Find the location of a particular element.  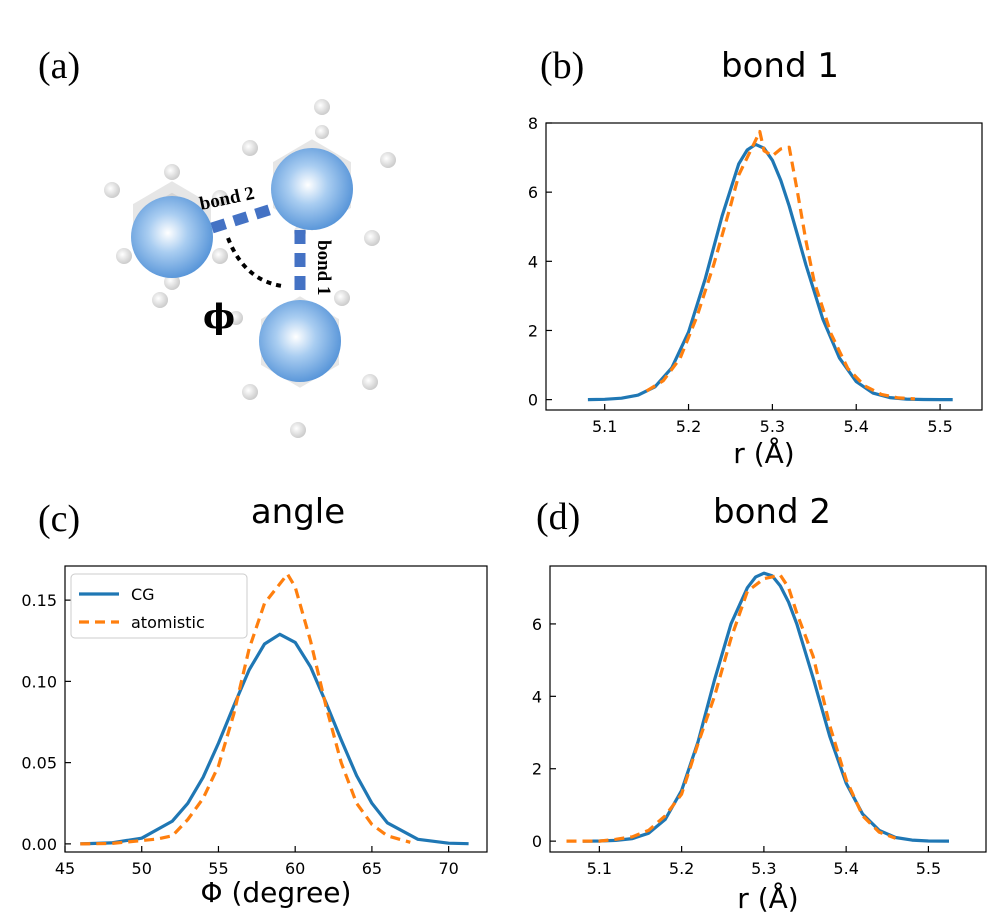

y-tick-label: 8 is located at coordinates (533, 123).